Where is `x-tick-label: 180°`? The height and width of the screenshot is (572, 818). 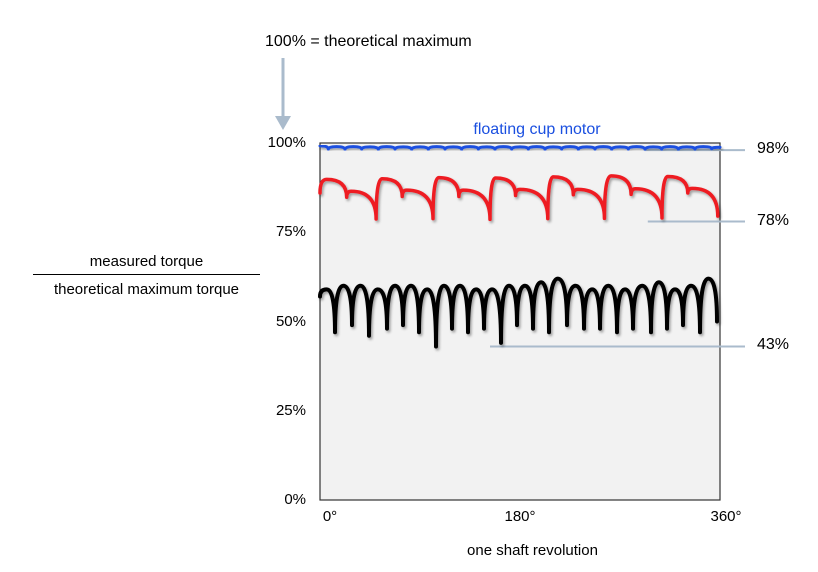
x-tick-label: 180° is located at coordinates (520, 516).